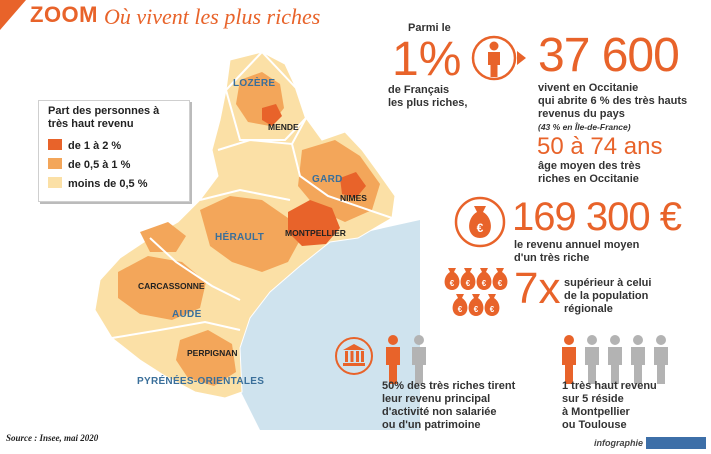  Describe the element at coordinates (419, 90) in the screenshot. I see `percent-caption-line1: de Français` at that location.